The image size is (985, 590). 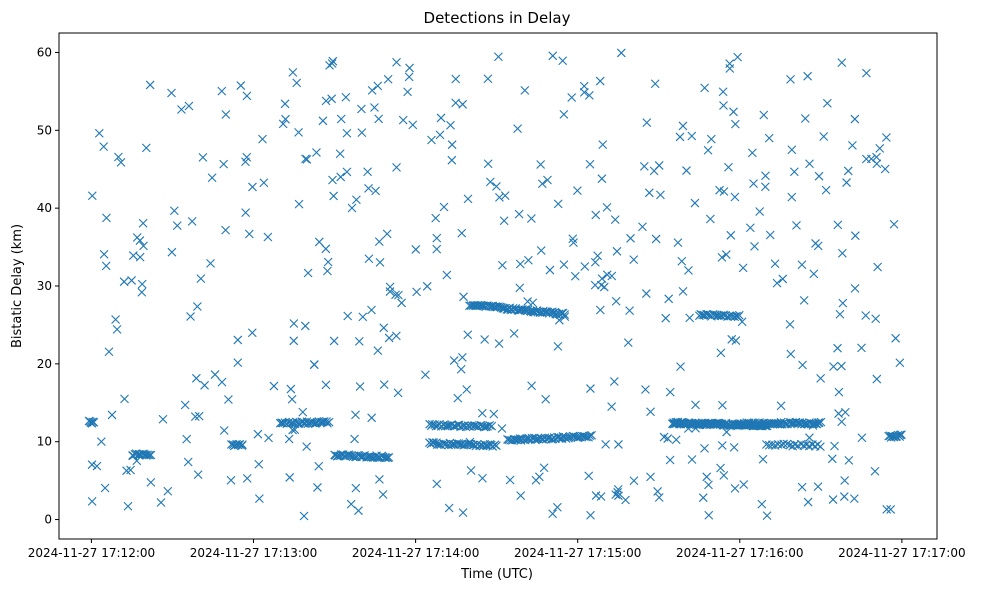 I want to click on x-tick-label-0: 2024-11-27 17:12:00, so click(x=91, y=553).